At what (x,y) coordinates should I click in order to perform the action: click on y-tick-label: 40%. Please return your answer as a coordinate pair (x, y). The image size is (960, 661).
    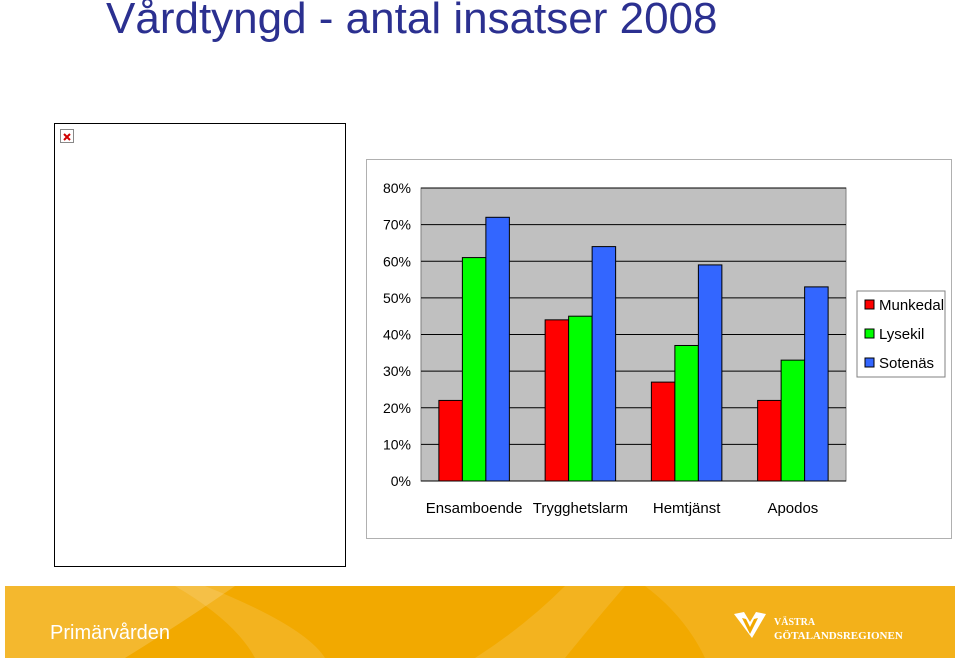
    Looking at the image, I should click on (397, 335).